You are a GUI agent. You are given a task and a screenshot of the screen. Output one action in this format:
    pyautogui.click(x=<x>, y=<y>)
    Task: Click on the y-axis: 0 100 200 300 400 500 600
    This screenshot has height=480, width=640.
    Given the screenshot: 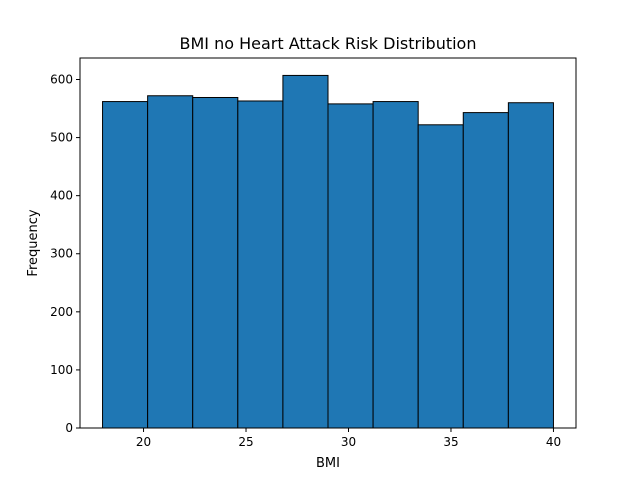 What is the action you would take?
    pyautogui.click(x=65, y=253)
    